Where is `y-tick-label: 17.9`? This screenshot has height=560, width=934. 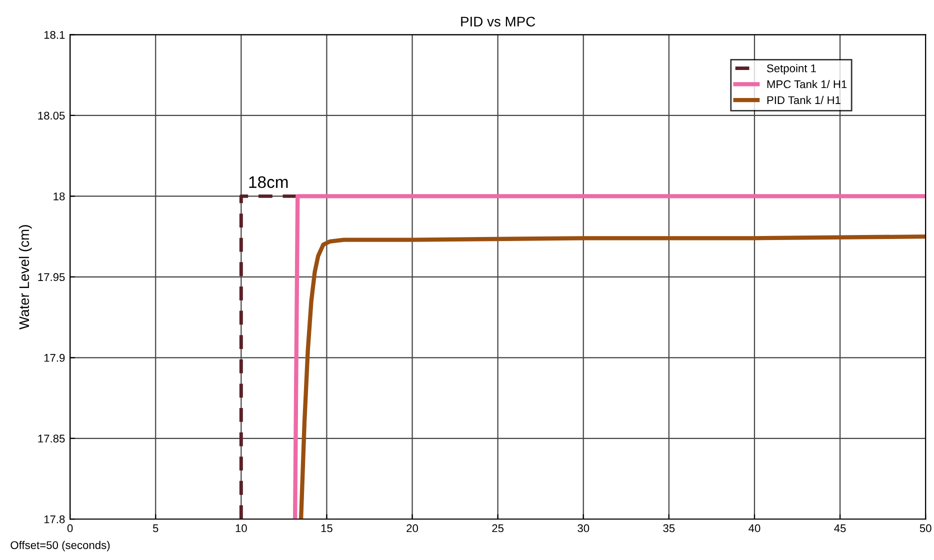 y-tick-label: 17.9 is located at coordinates (54, 358).